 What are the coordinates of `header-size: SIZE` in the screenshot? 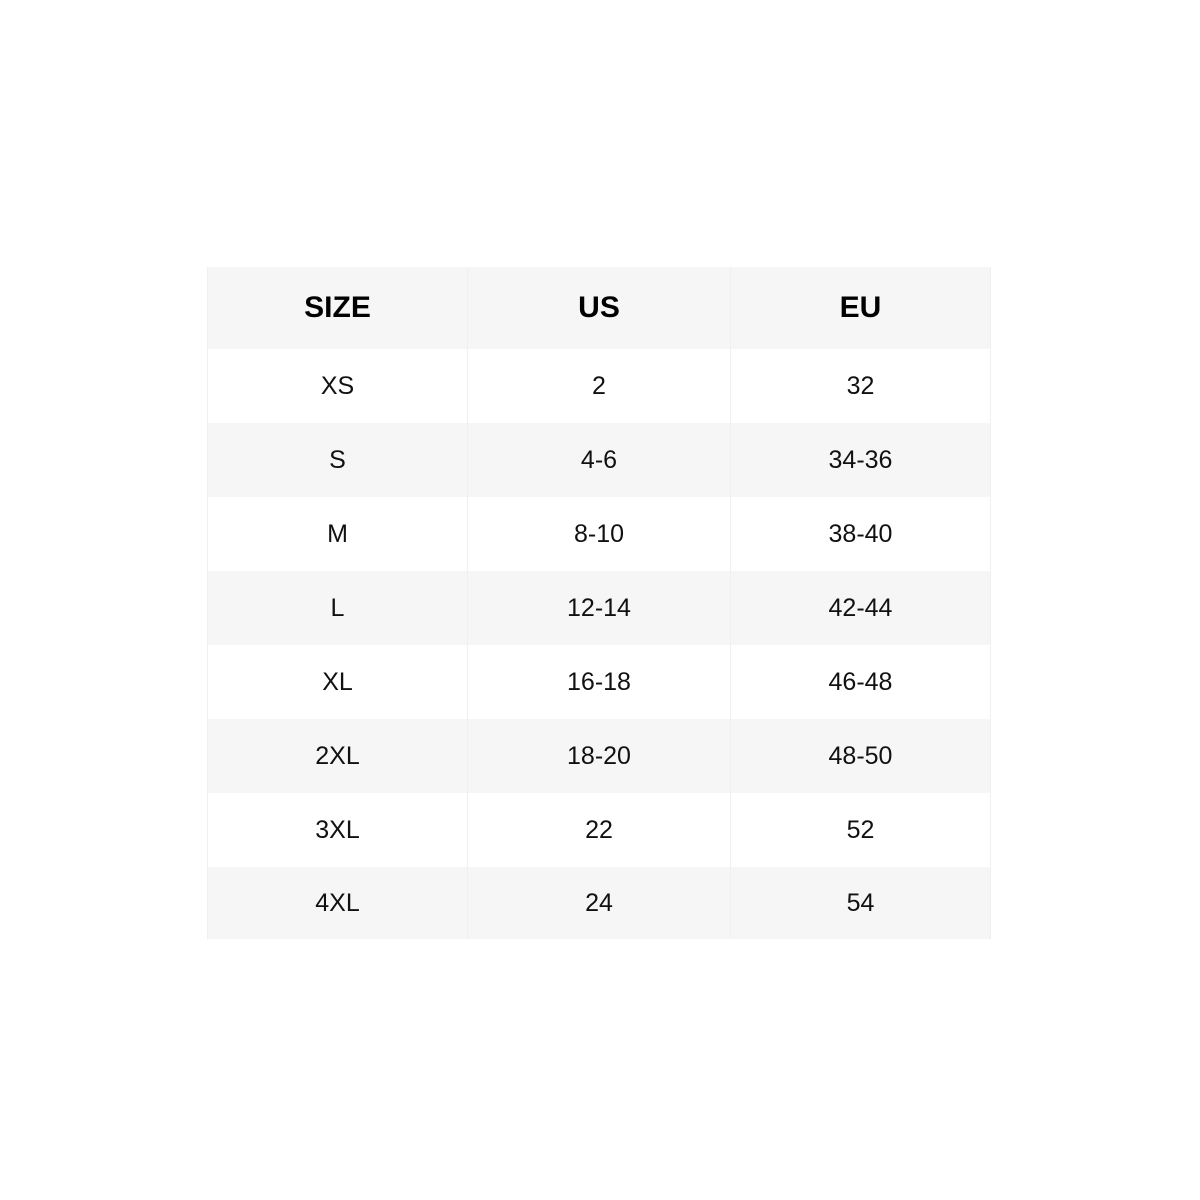 It's located at (337, 308).